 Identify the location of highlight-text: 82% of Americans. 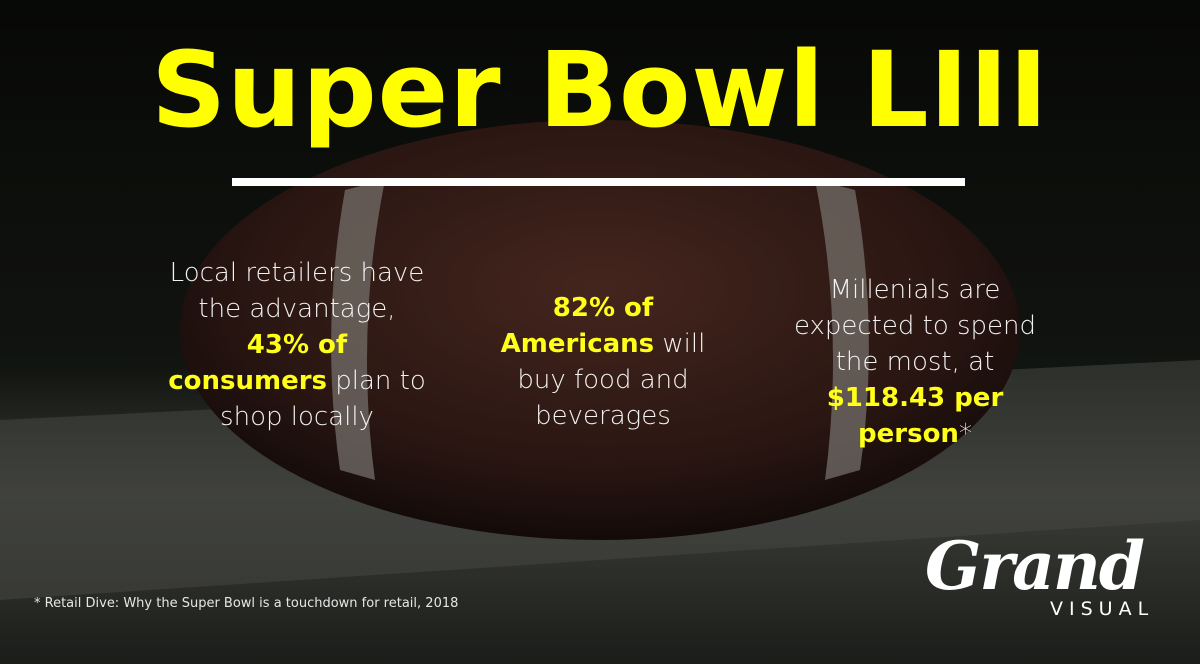
(577, 326).